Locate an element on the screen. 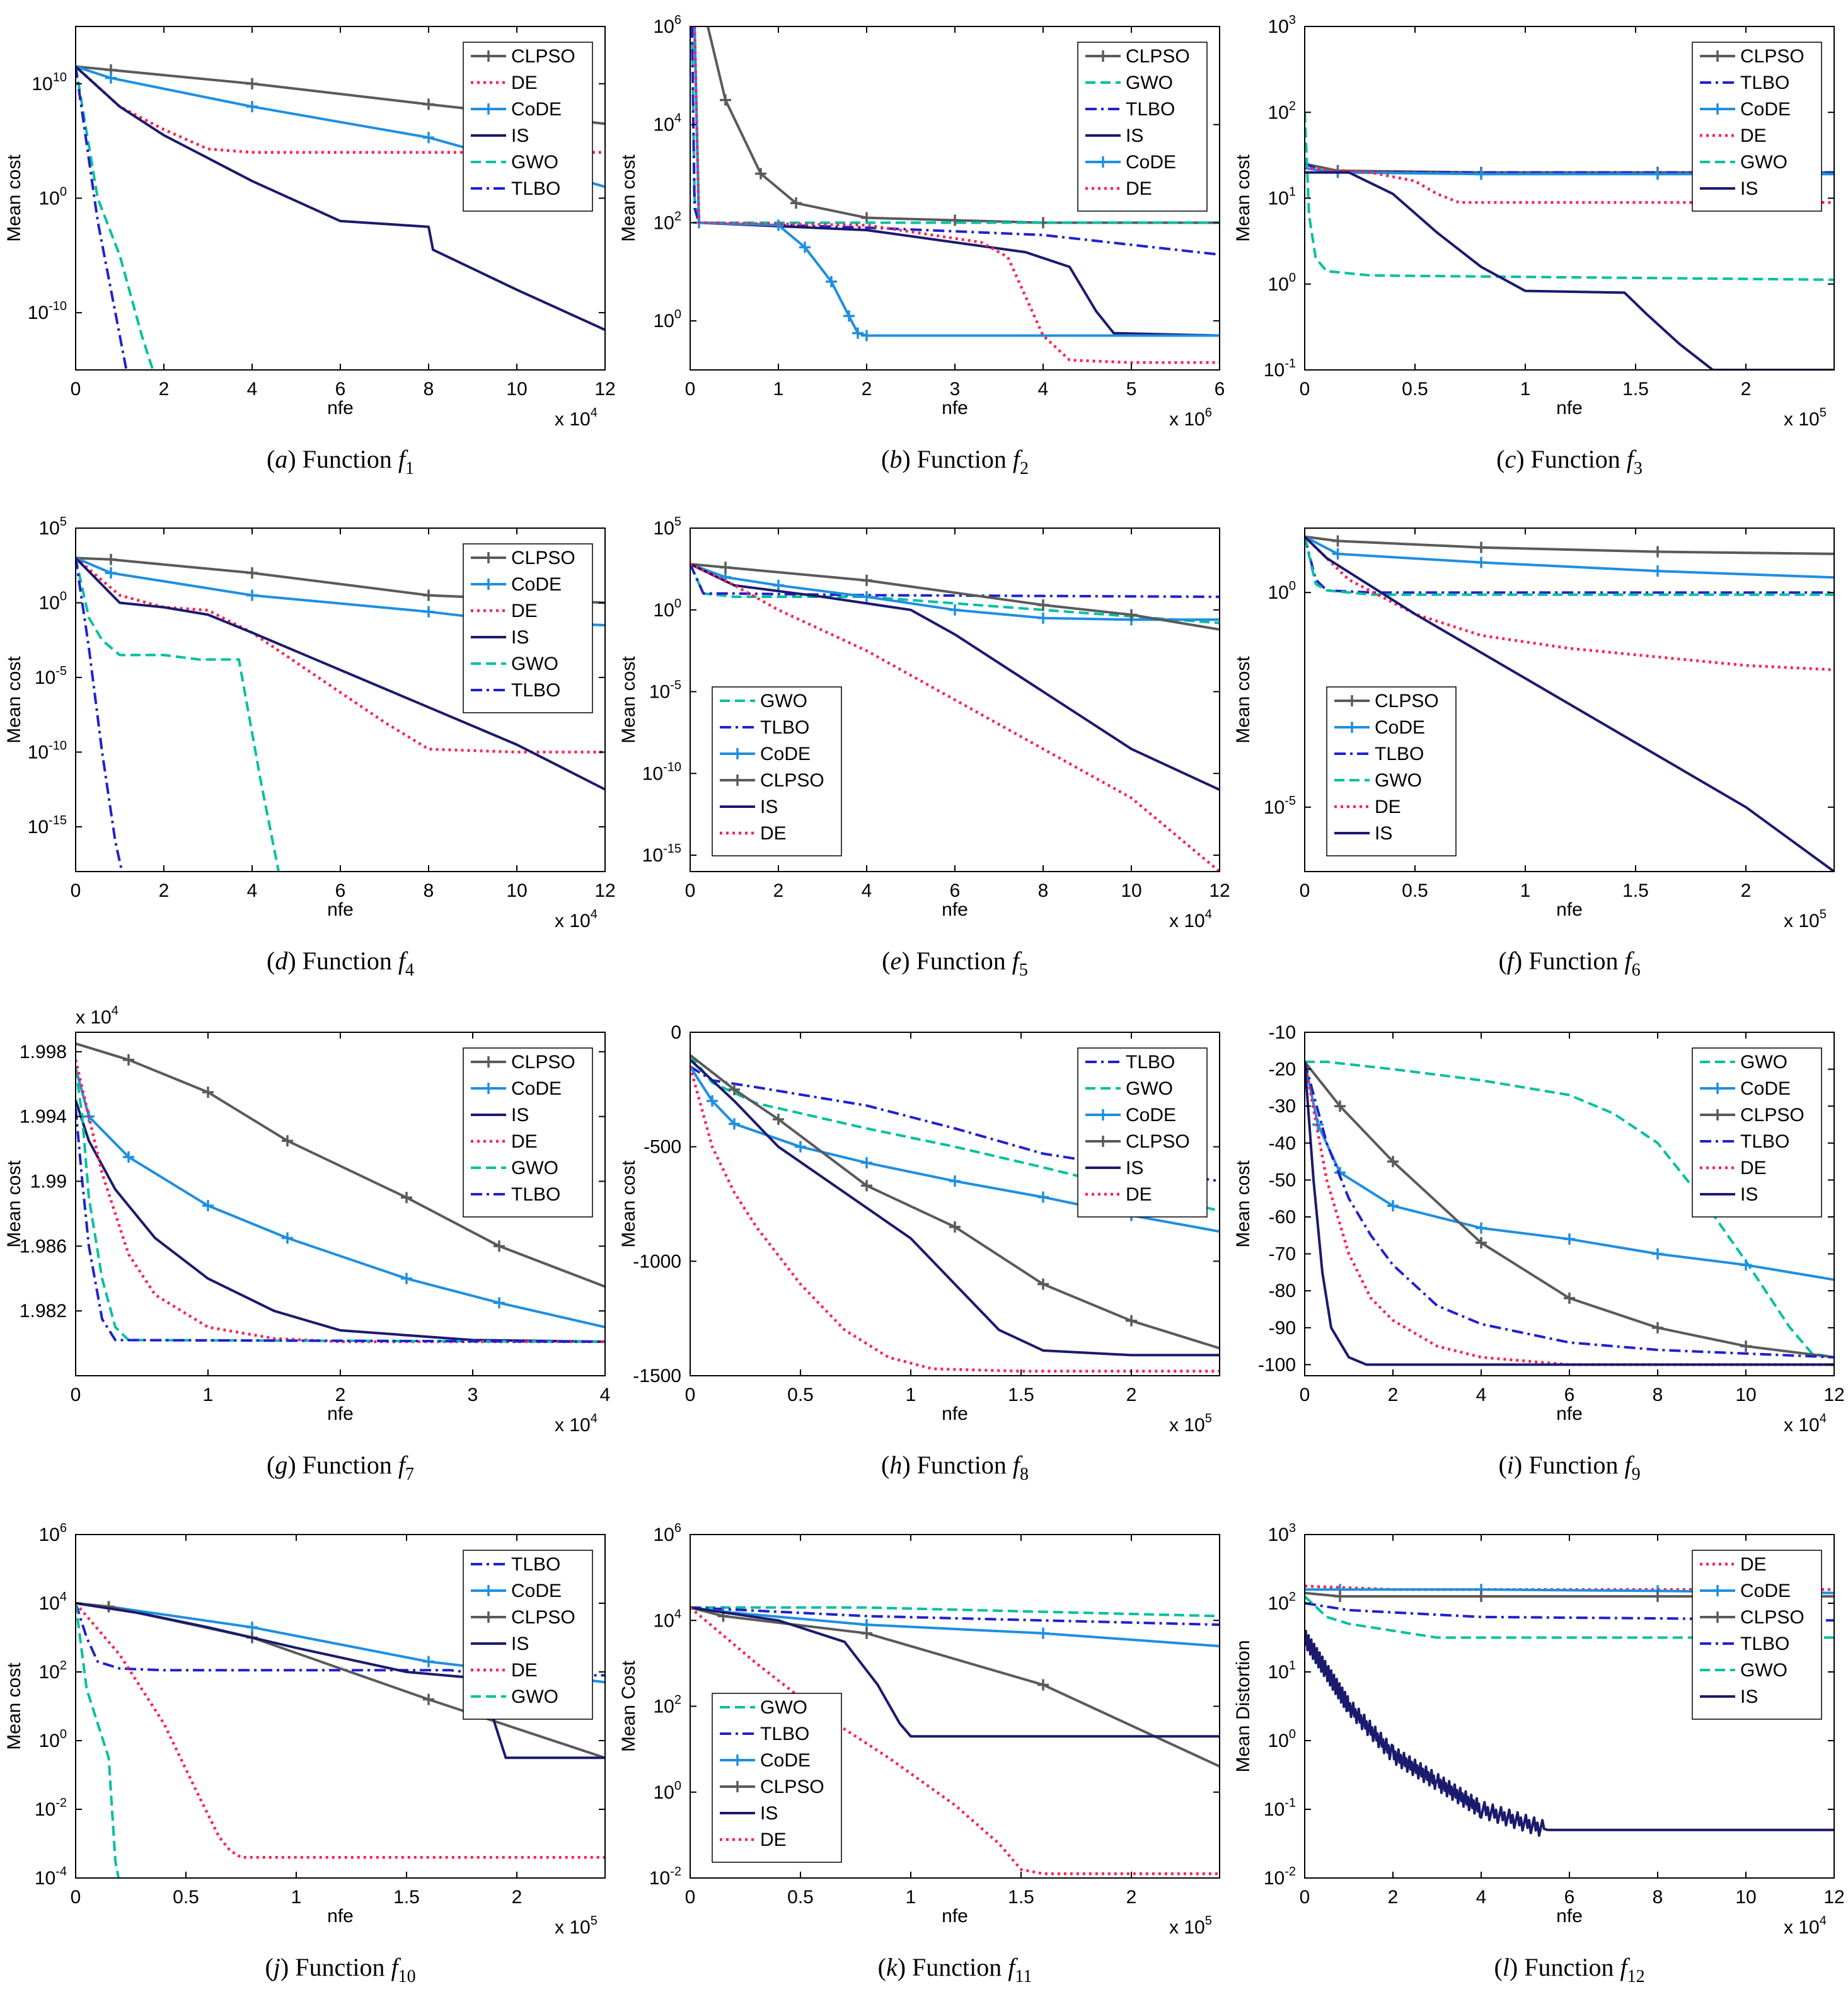 The height and width of the screenshot is (1999, 1848). x-tick-label: 2 is located at coordinates (1393, 1897).